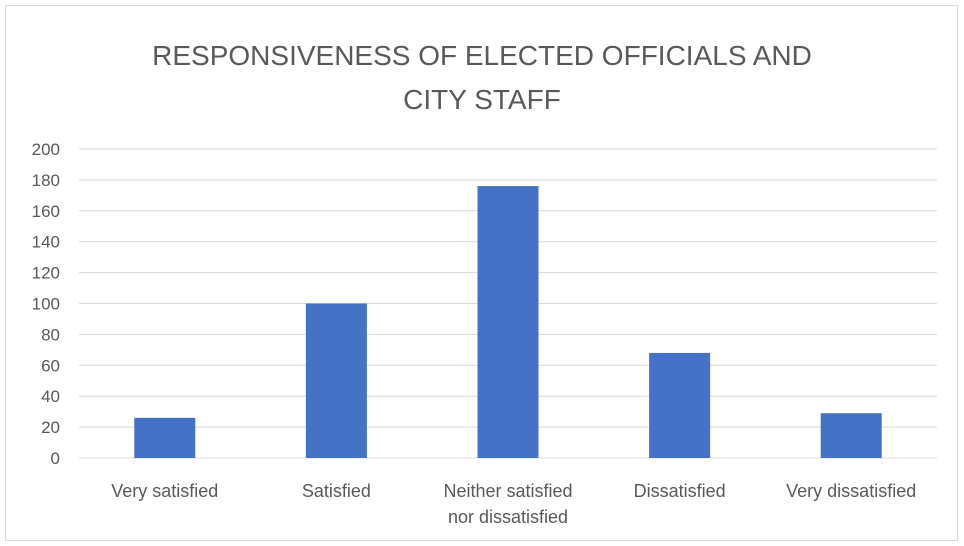 This screenshot has width=964, height=546. I want to click on x-category-label: Very satisfied, so click(164, 491).